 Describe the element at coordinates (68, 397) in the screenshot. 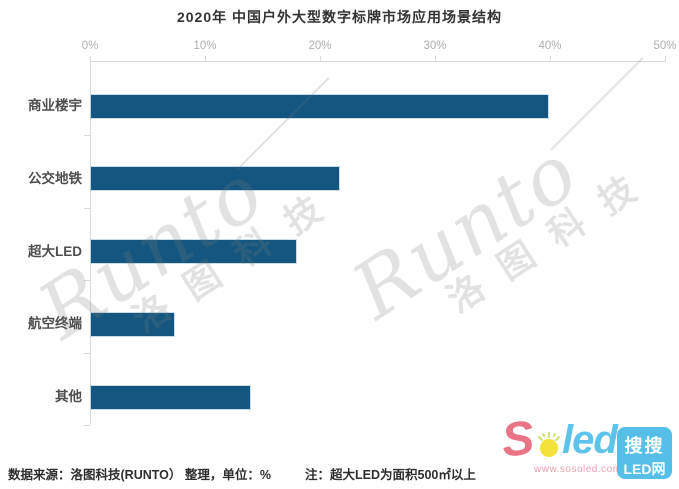

I see `category-label: 其他` at that location.